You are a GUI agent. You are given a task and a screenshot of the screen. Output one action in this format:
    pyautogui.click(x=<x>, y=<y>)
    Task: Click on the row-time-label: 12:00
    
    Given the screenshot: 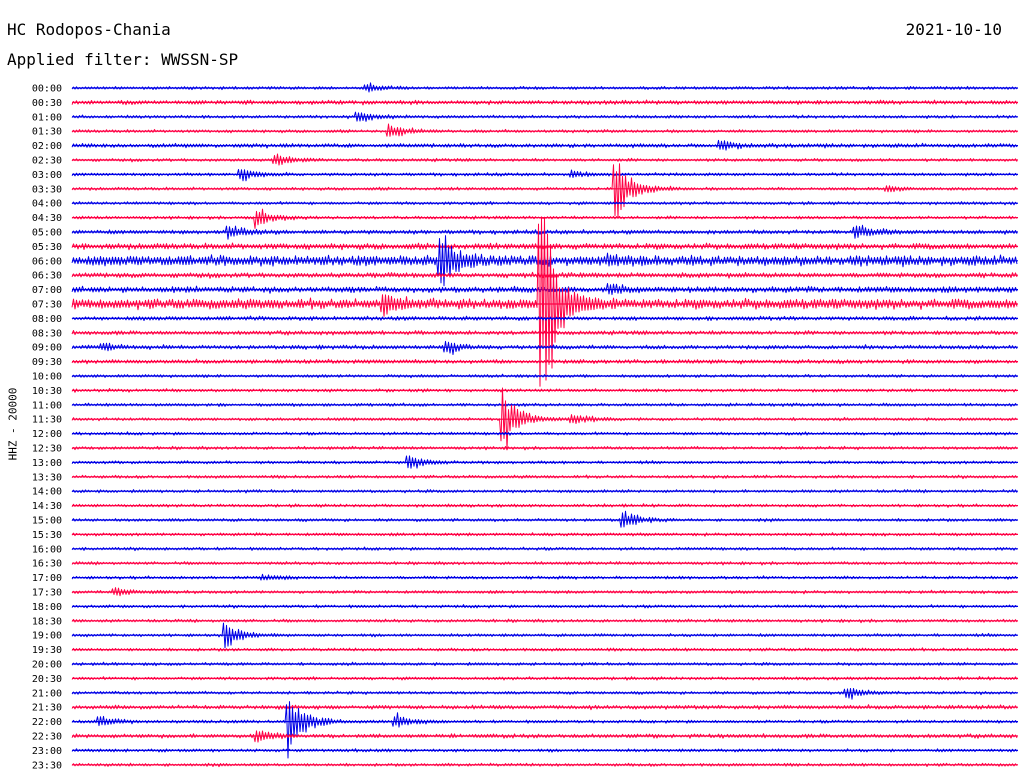 What is the action you would take?
    pyautogui.click(x=47, y=434)
    